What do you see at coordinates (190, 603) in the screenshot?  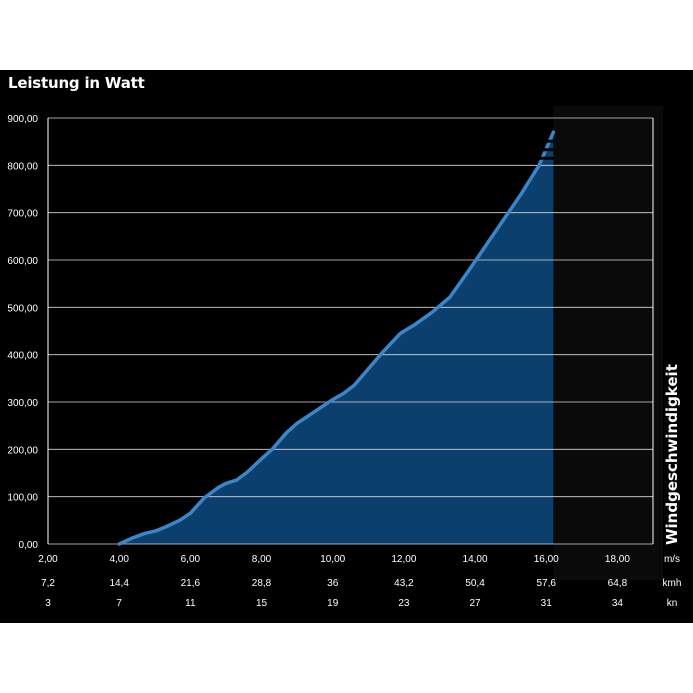 I see `x-tick-label-kn: 11` at bounding box center [190, 603].